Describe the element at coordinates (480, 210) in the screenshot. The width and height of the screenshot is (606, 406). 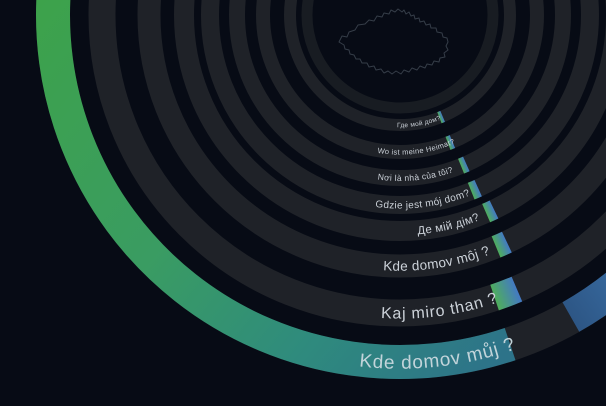
I see `tick-markers` at that location.